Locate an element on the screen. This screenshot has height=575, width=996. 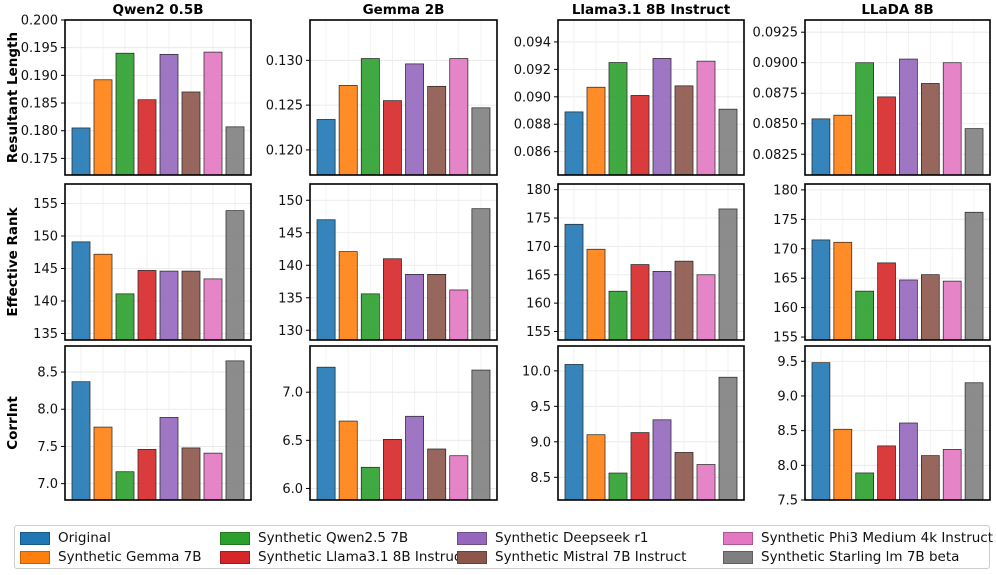
legend-label: Original is located at coordinates (84, 538).